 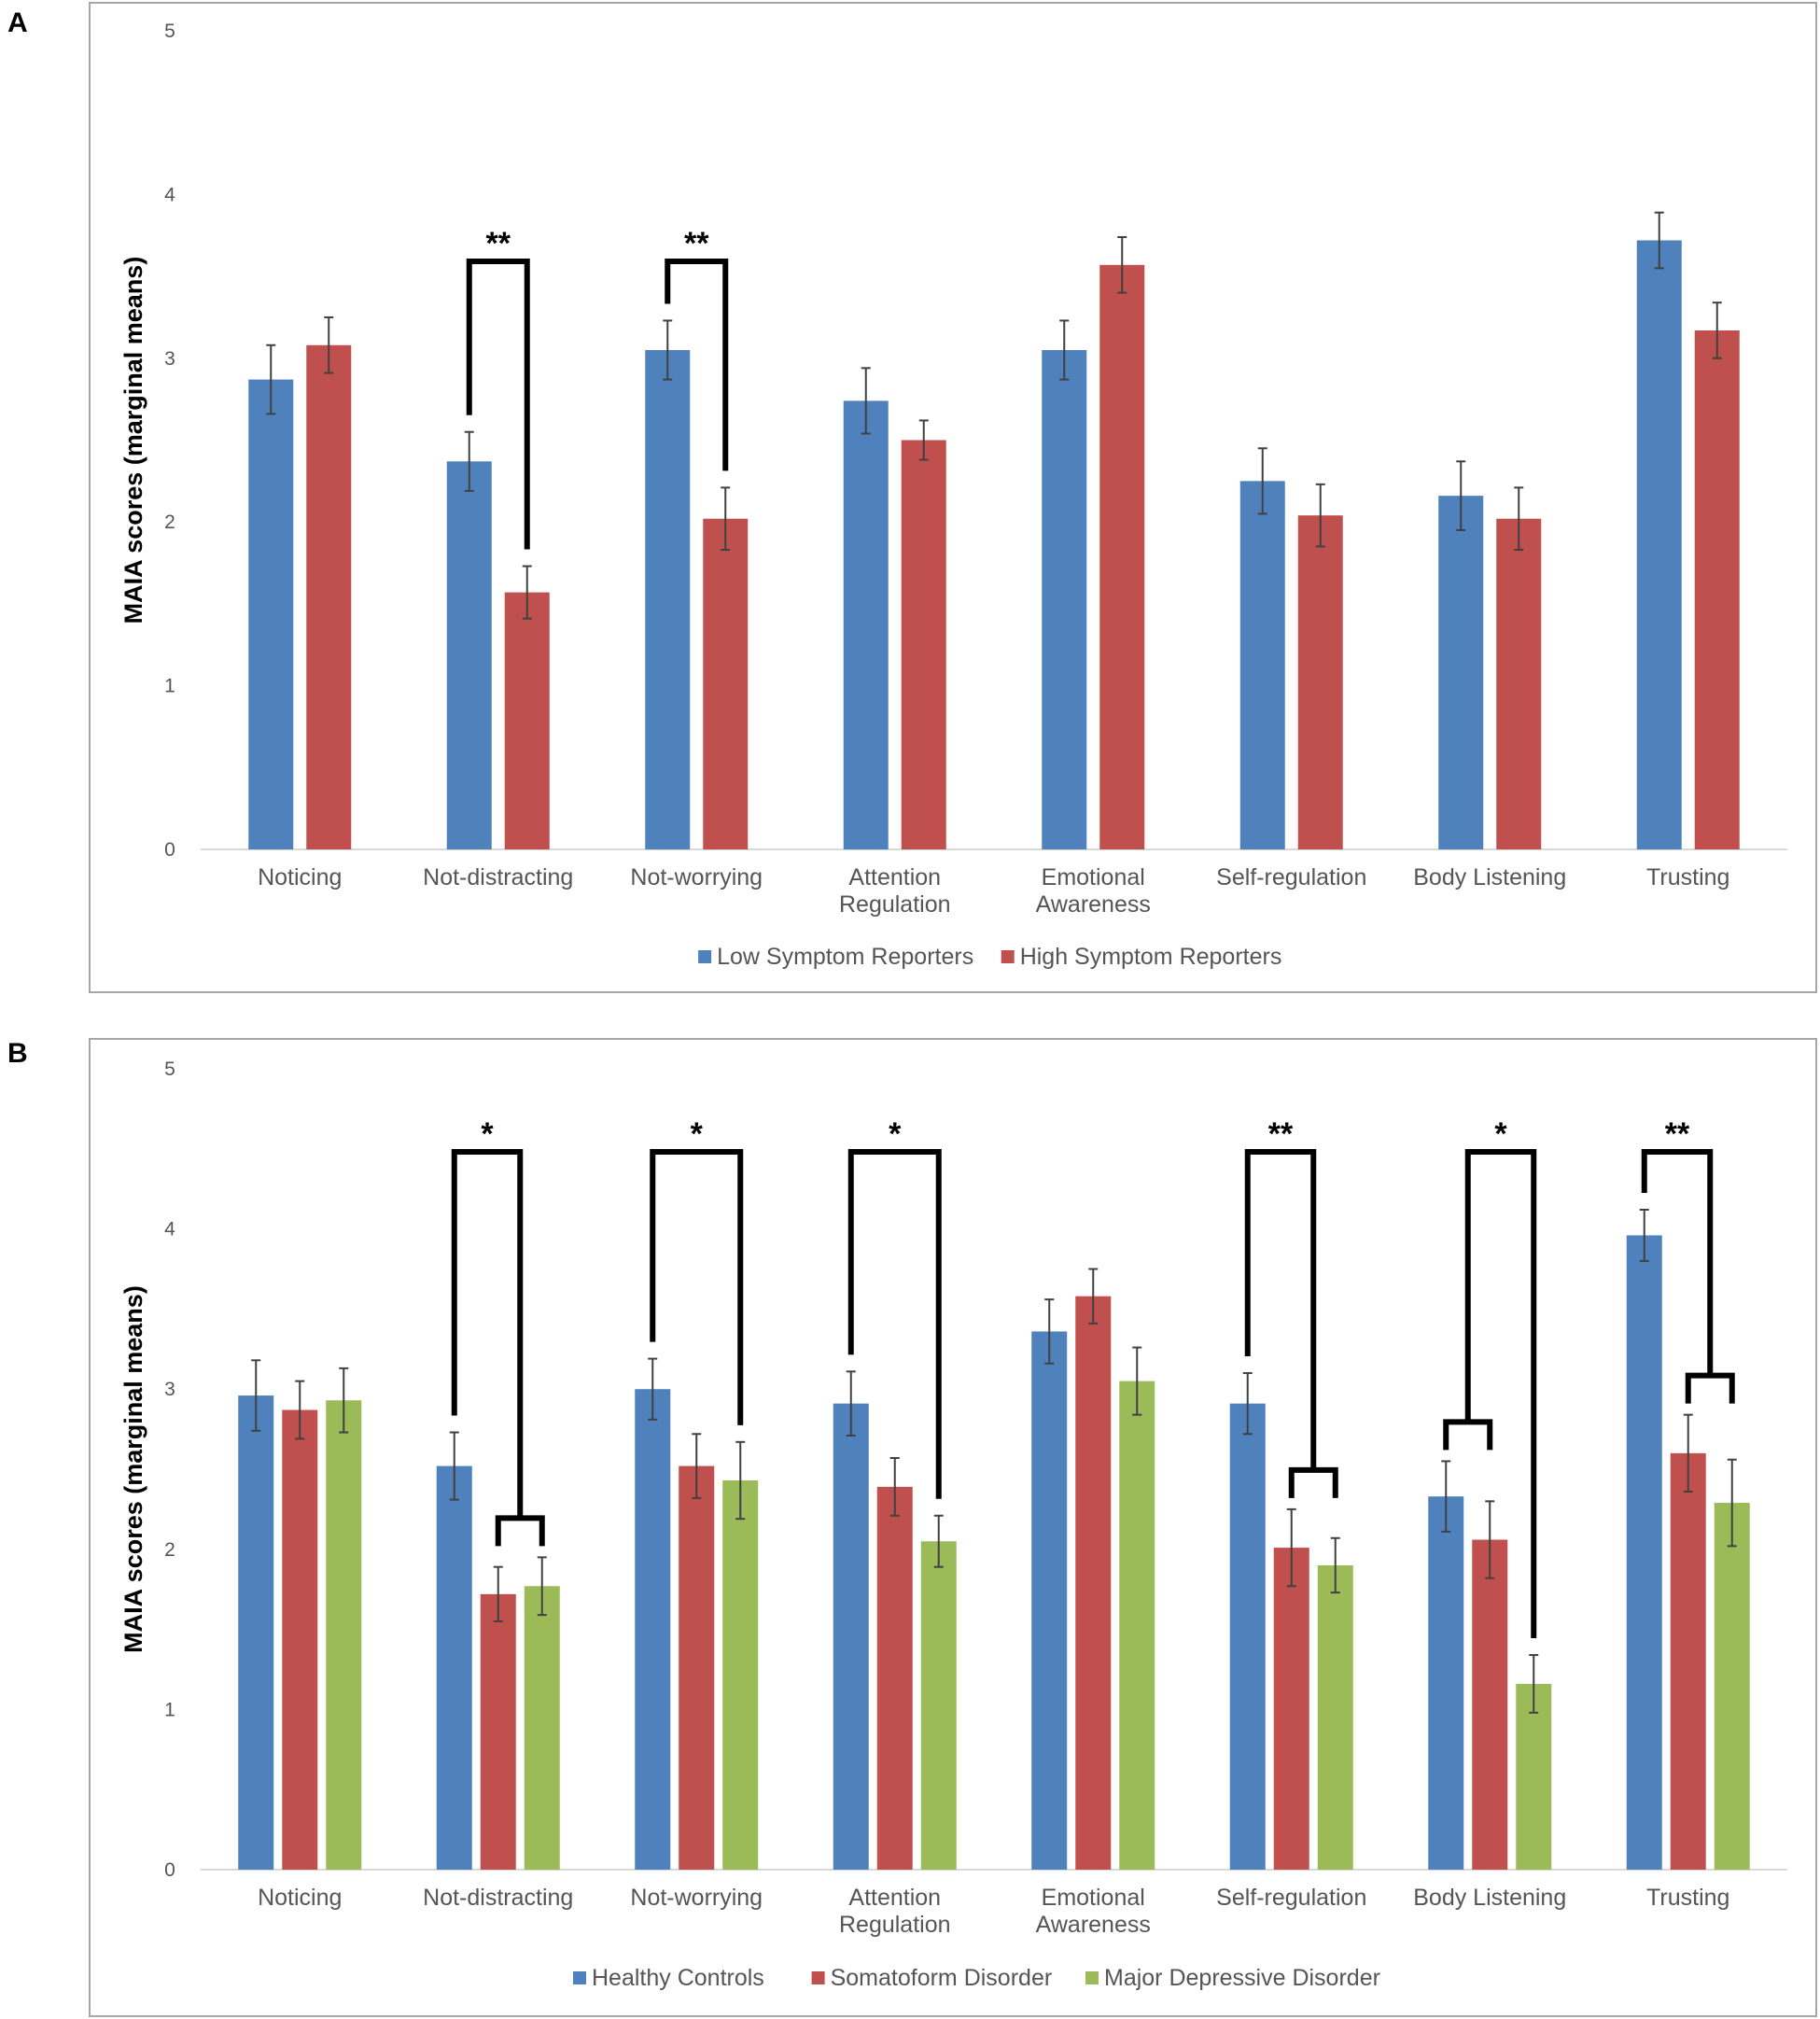 I want to click on x-tick-label: Not-worrying, so click(x=696, y=877).